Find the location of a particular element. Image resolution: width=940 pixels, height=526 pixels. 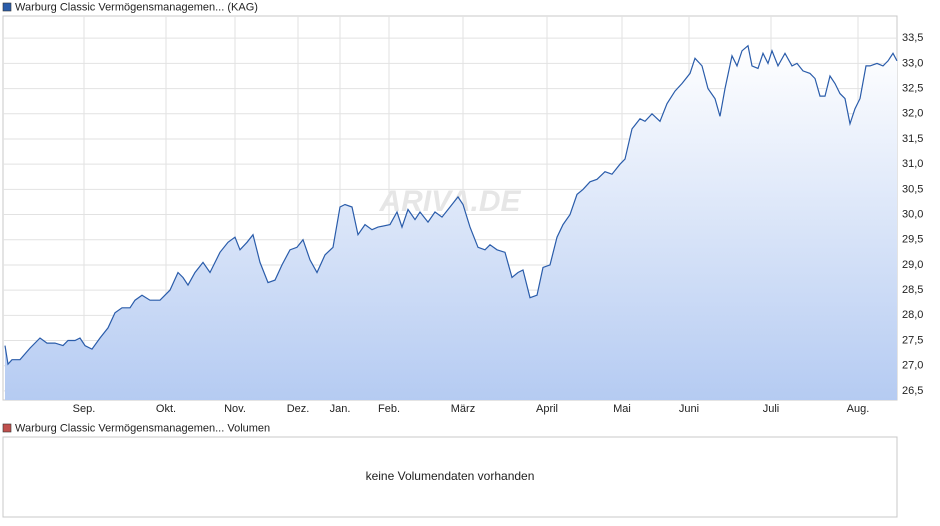

x-tick-label: Dez. is located at coordinates (298, 409).